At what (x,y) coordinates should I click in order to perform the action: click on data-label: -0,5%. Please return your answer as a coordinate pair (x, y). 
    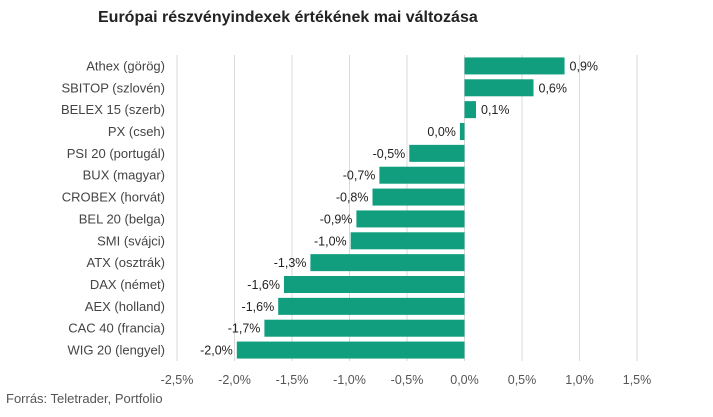
    Looking at the image, I should click on (389, 154).